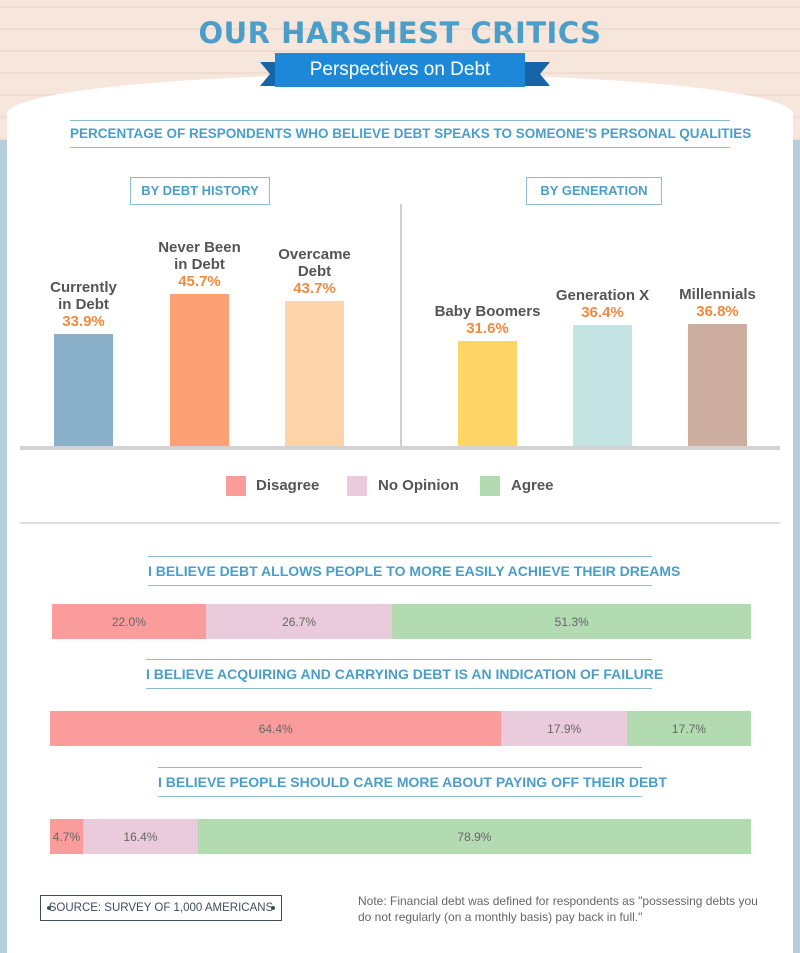 The image size is (800, 953). What do you see at coordinates (83, 390) in the screenshot?
I see `bar-currently-in-debt` at bounding box center [83, 390].